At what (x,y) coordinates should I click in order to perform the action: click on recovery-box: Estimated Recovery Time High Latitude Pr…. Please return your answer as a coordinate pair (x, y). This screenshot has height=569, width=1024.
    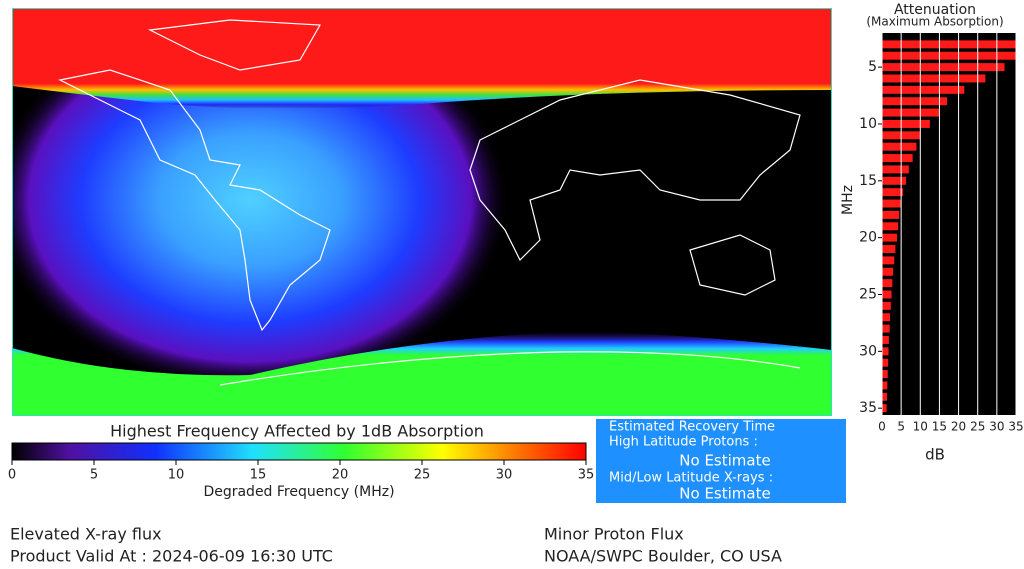
    Looking at the image, I should click on (721, 461).